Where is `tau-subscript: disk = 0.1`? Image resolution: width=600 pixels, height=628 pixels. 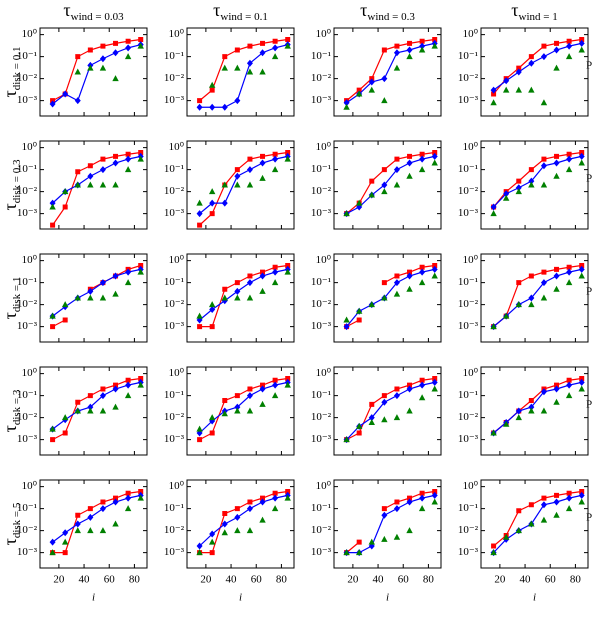
tau-subscript: disk = 0.1 is located at coordinates (17, 68).